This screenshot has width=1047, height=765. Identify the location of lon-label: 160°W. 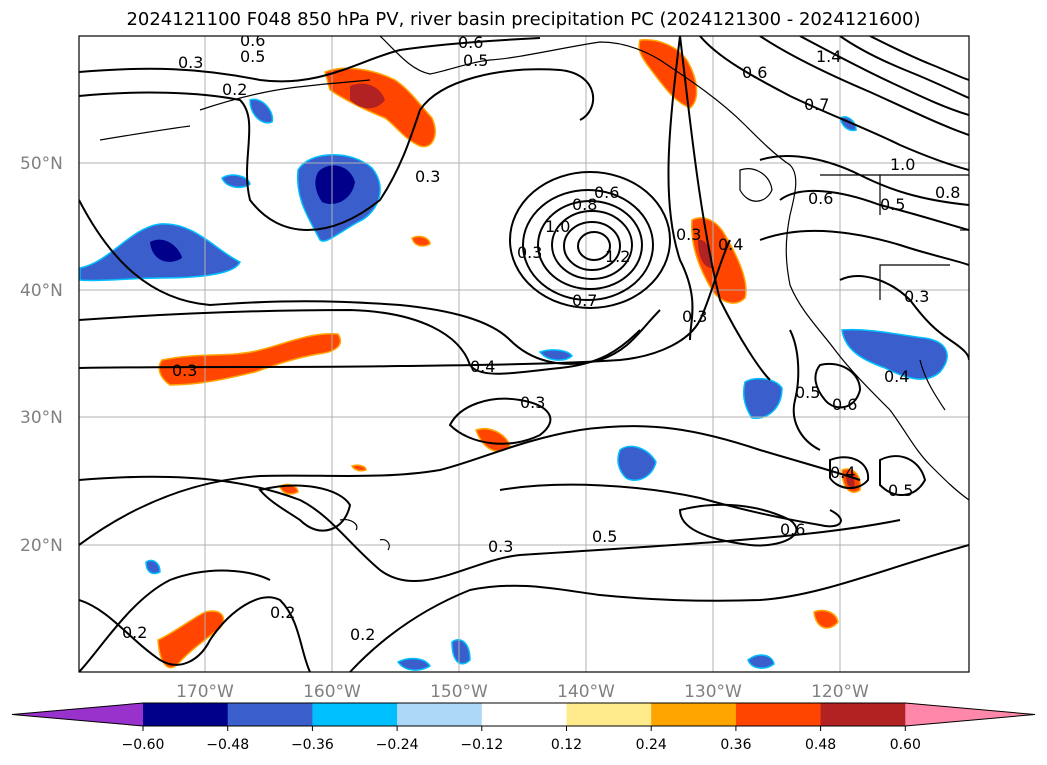
(332, 692).